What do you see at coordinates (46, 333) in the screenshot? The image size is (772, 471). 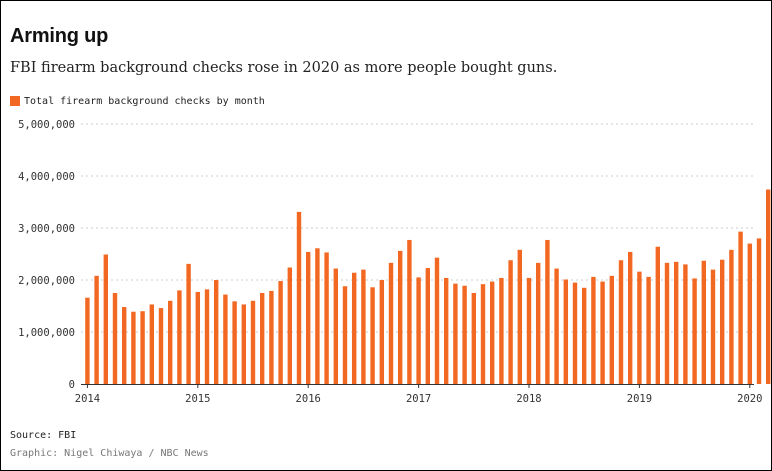 I see `y-tick-label: 1,000,000` at bounding box center [46, 333].